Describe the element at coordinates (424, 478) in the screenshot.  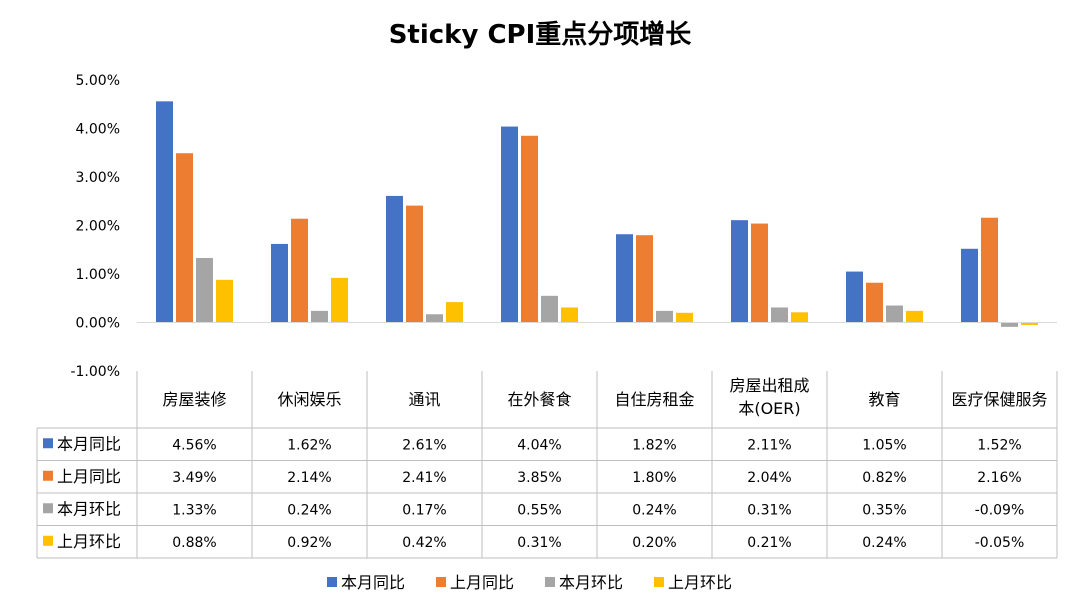
I see `data-label: 2.41%` at that location.